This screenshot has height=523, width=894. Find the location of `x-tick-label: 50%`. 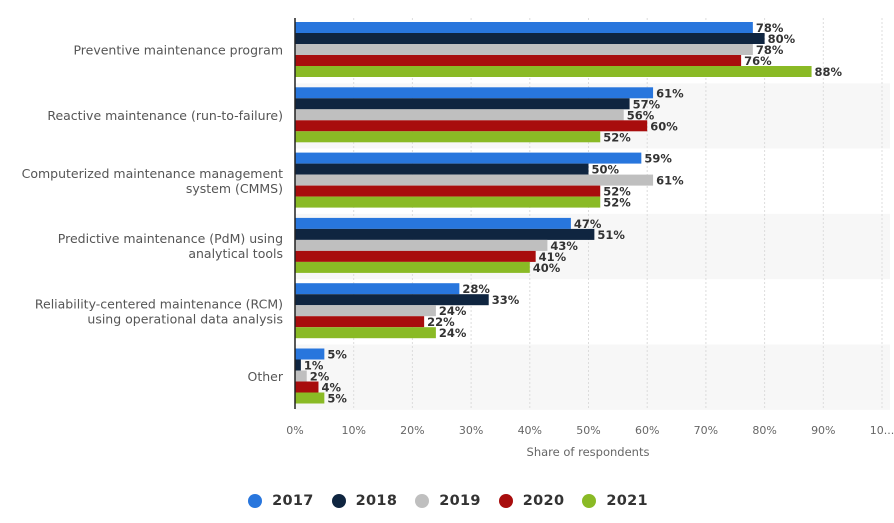

x-tick-label: 50% is located at coordinates (588, 430).